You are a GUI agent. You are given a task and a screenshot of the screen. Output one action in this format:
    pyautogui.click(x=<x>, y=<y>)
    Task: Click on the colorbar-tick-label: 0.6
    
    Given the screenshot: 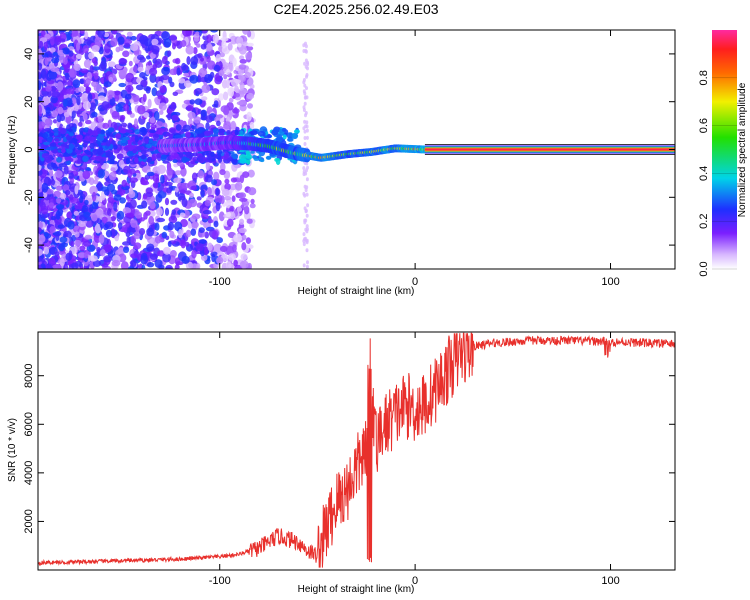 What is the action you would take?
    pyautogui.click(x=704, y=125)
    